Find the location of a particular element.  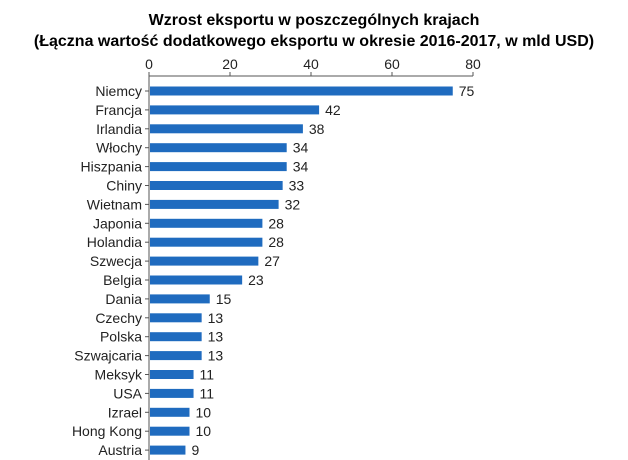

value-label: 38 is located at coordinates (317, 129).